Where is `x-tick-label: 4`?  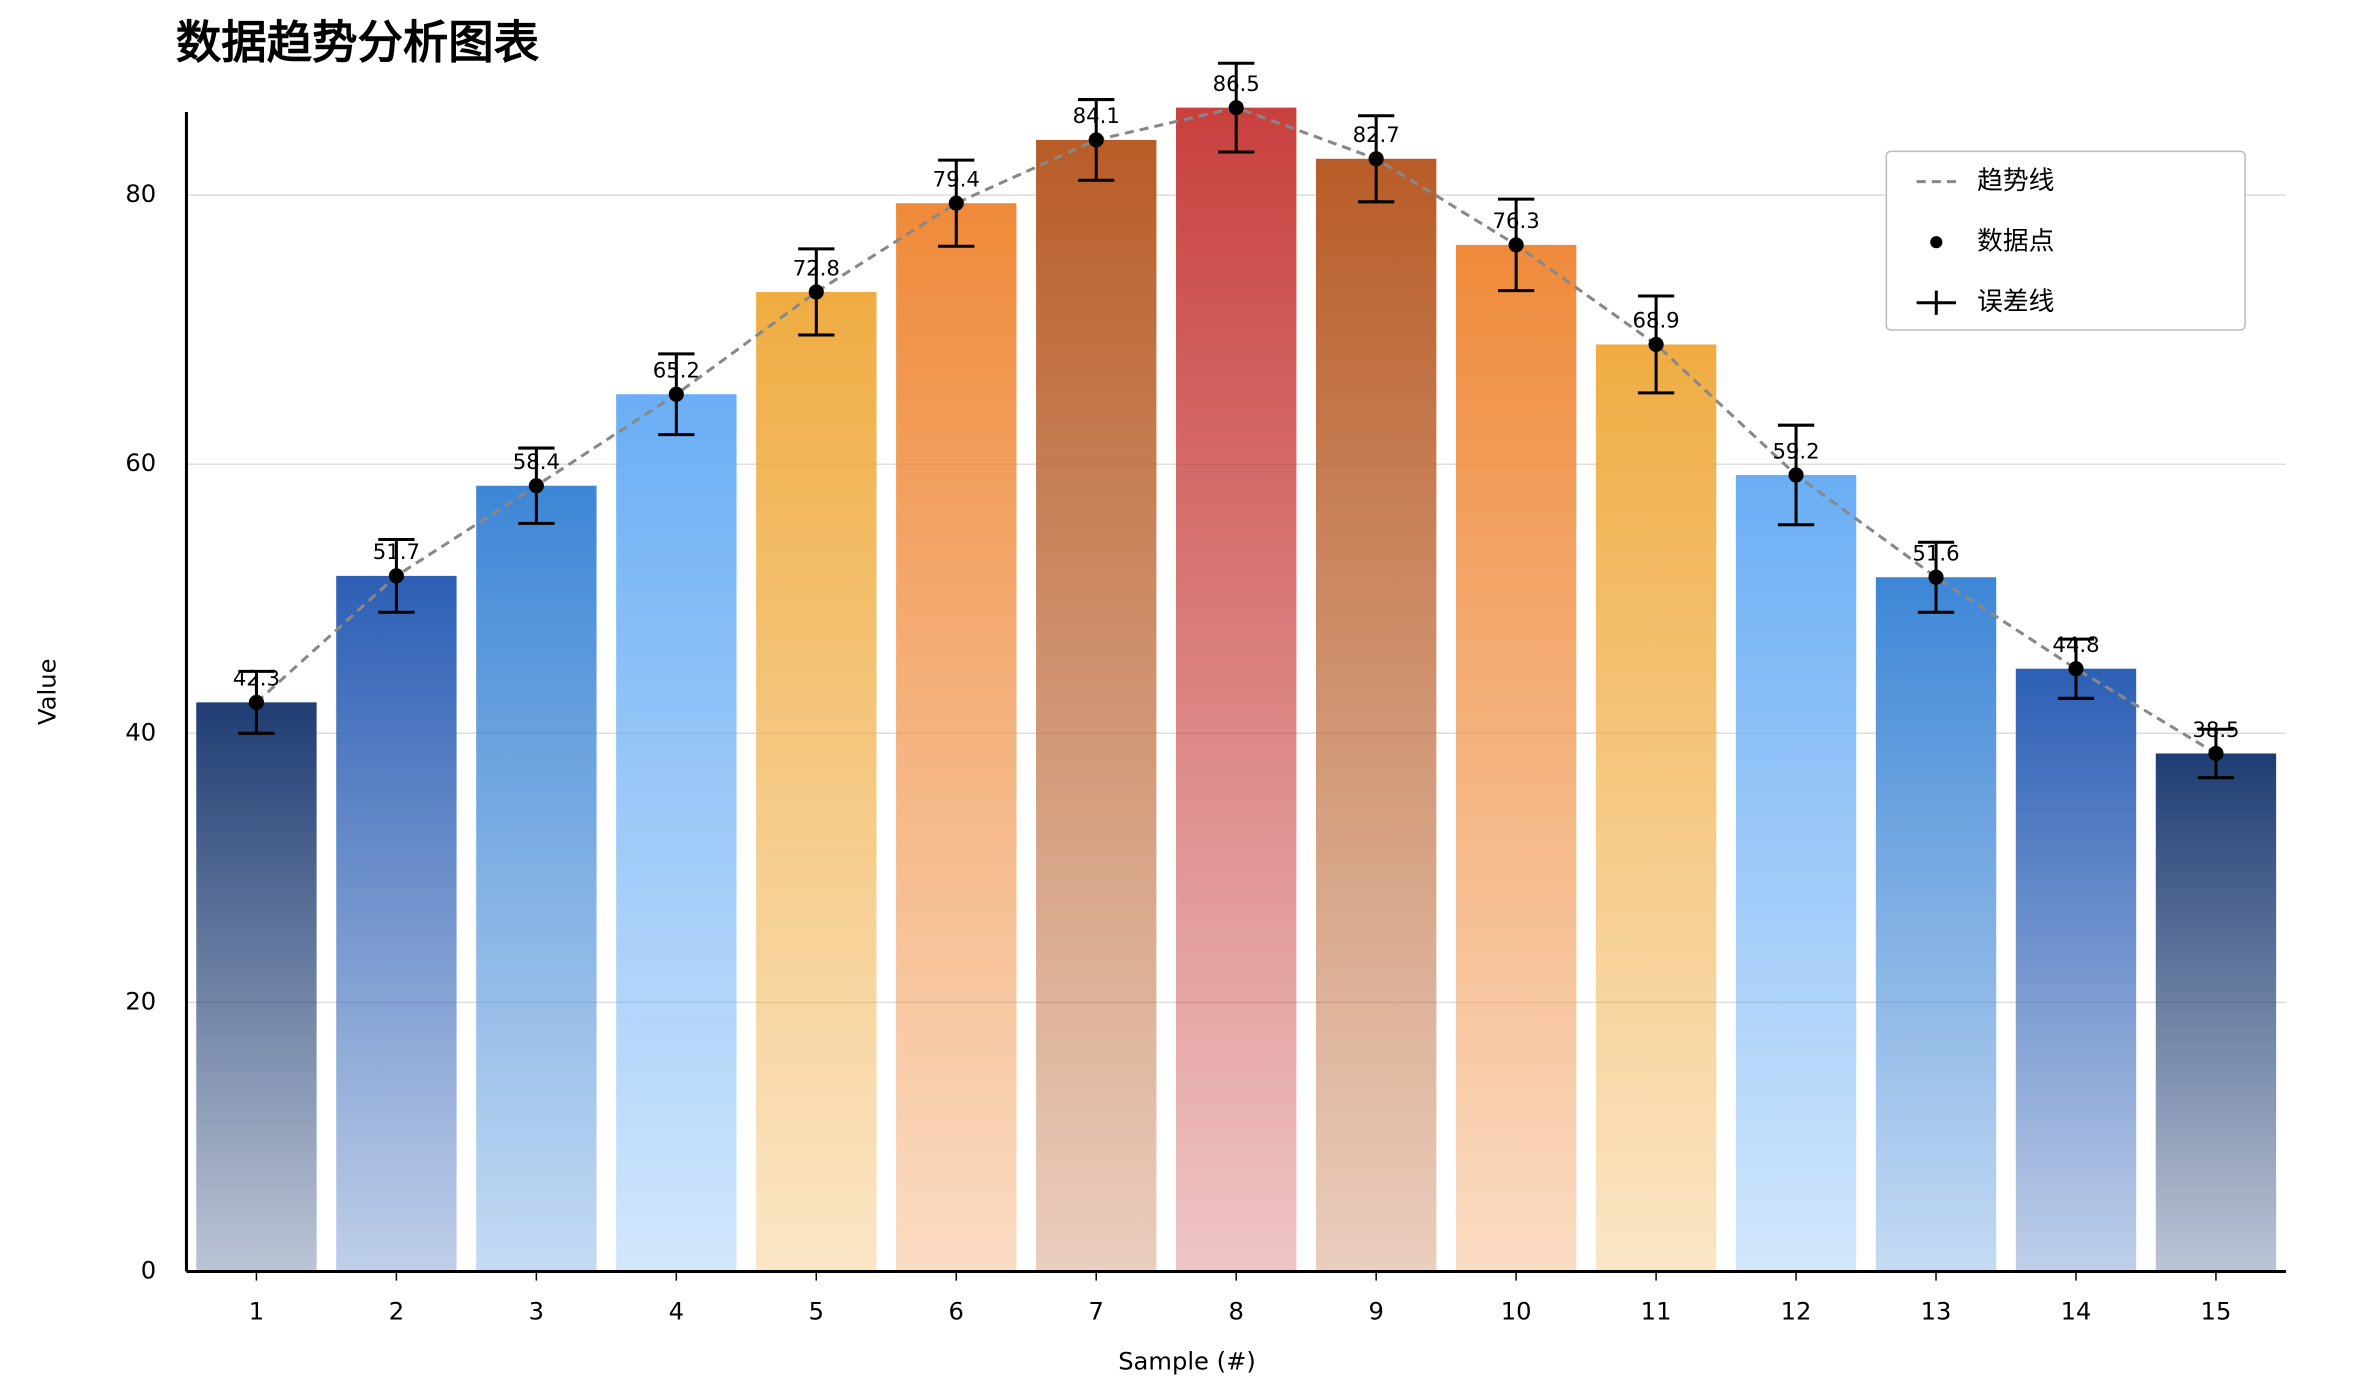
x-tick-label: 4 is located at coordinates (676, 1311).